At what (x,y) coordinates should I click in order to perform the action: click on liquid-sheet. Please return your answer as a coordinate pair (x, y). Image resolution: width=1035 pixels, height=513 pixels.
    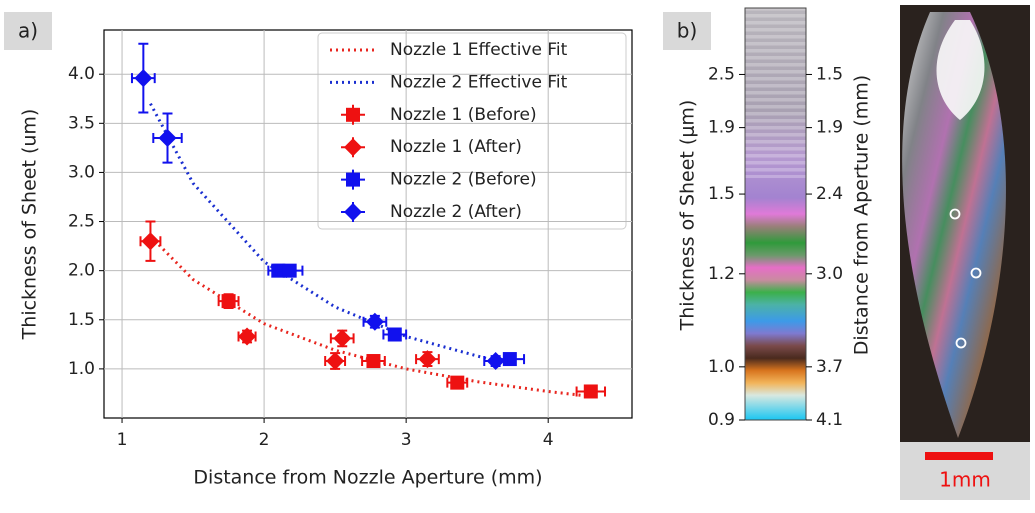
    Looking at the image, I should click on (954, 225).